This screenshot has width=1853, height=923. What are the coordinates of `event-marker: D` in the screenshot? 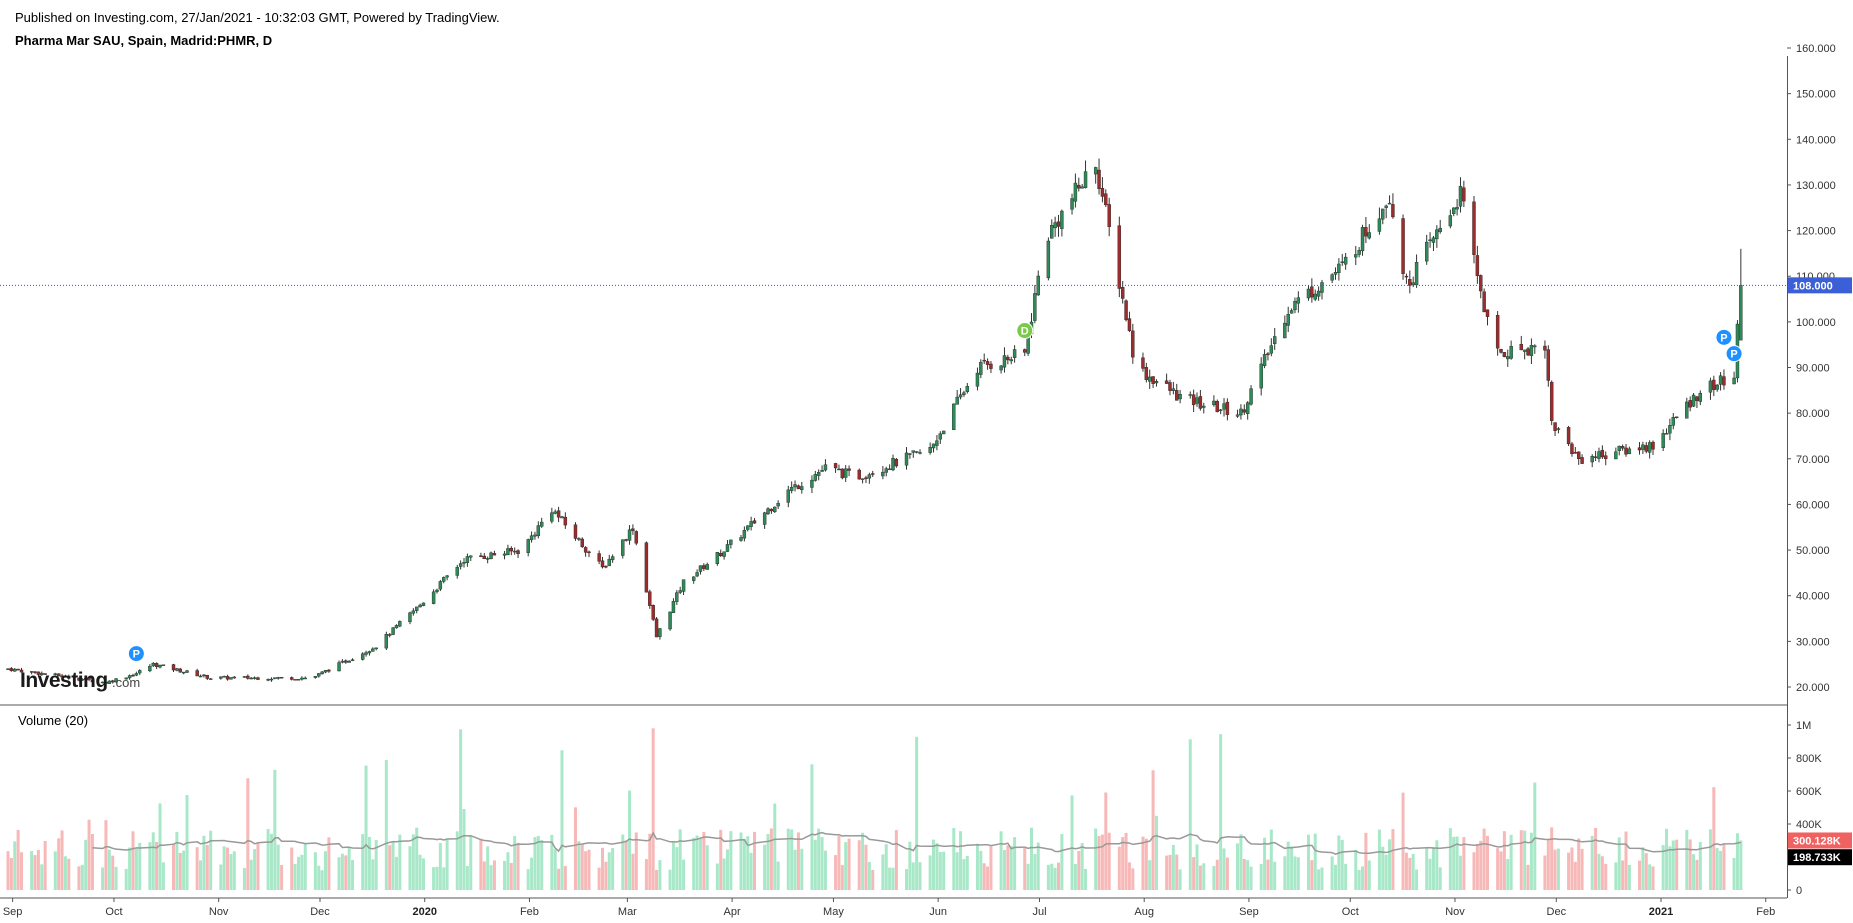 It's located at (1025, 331).